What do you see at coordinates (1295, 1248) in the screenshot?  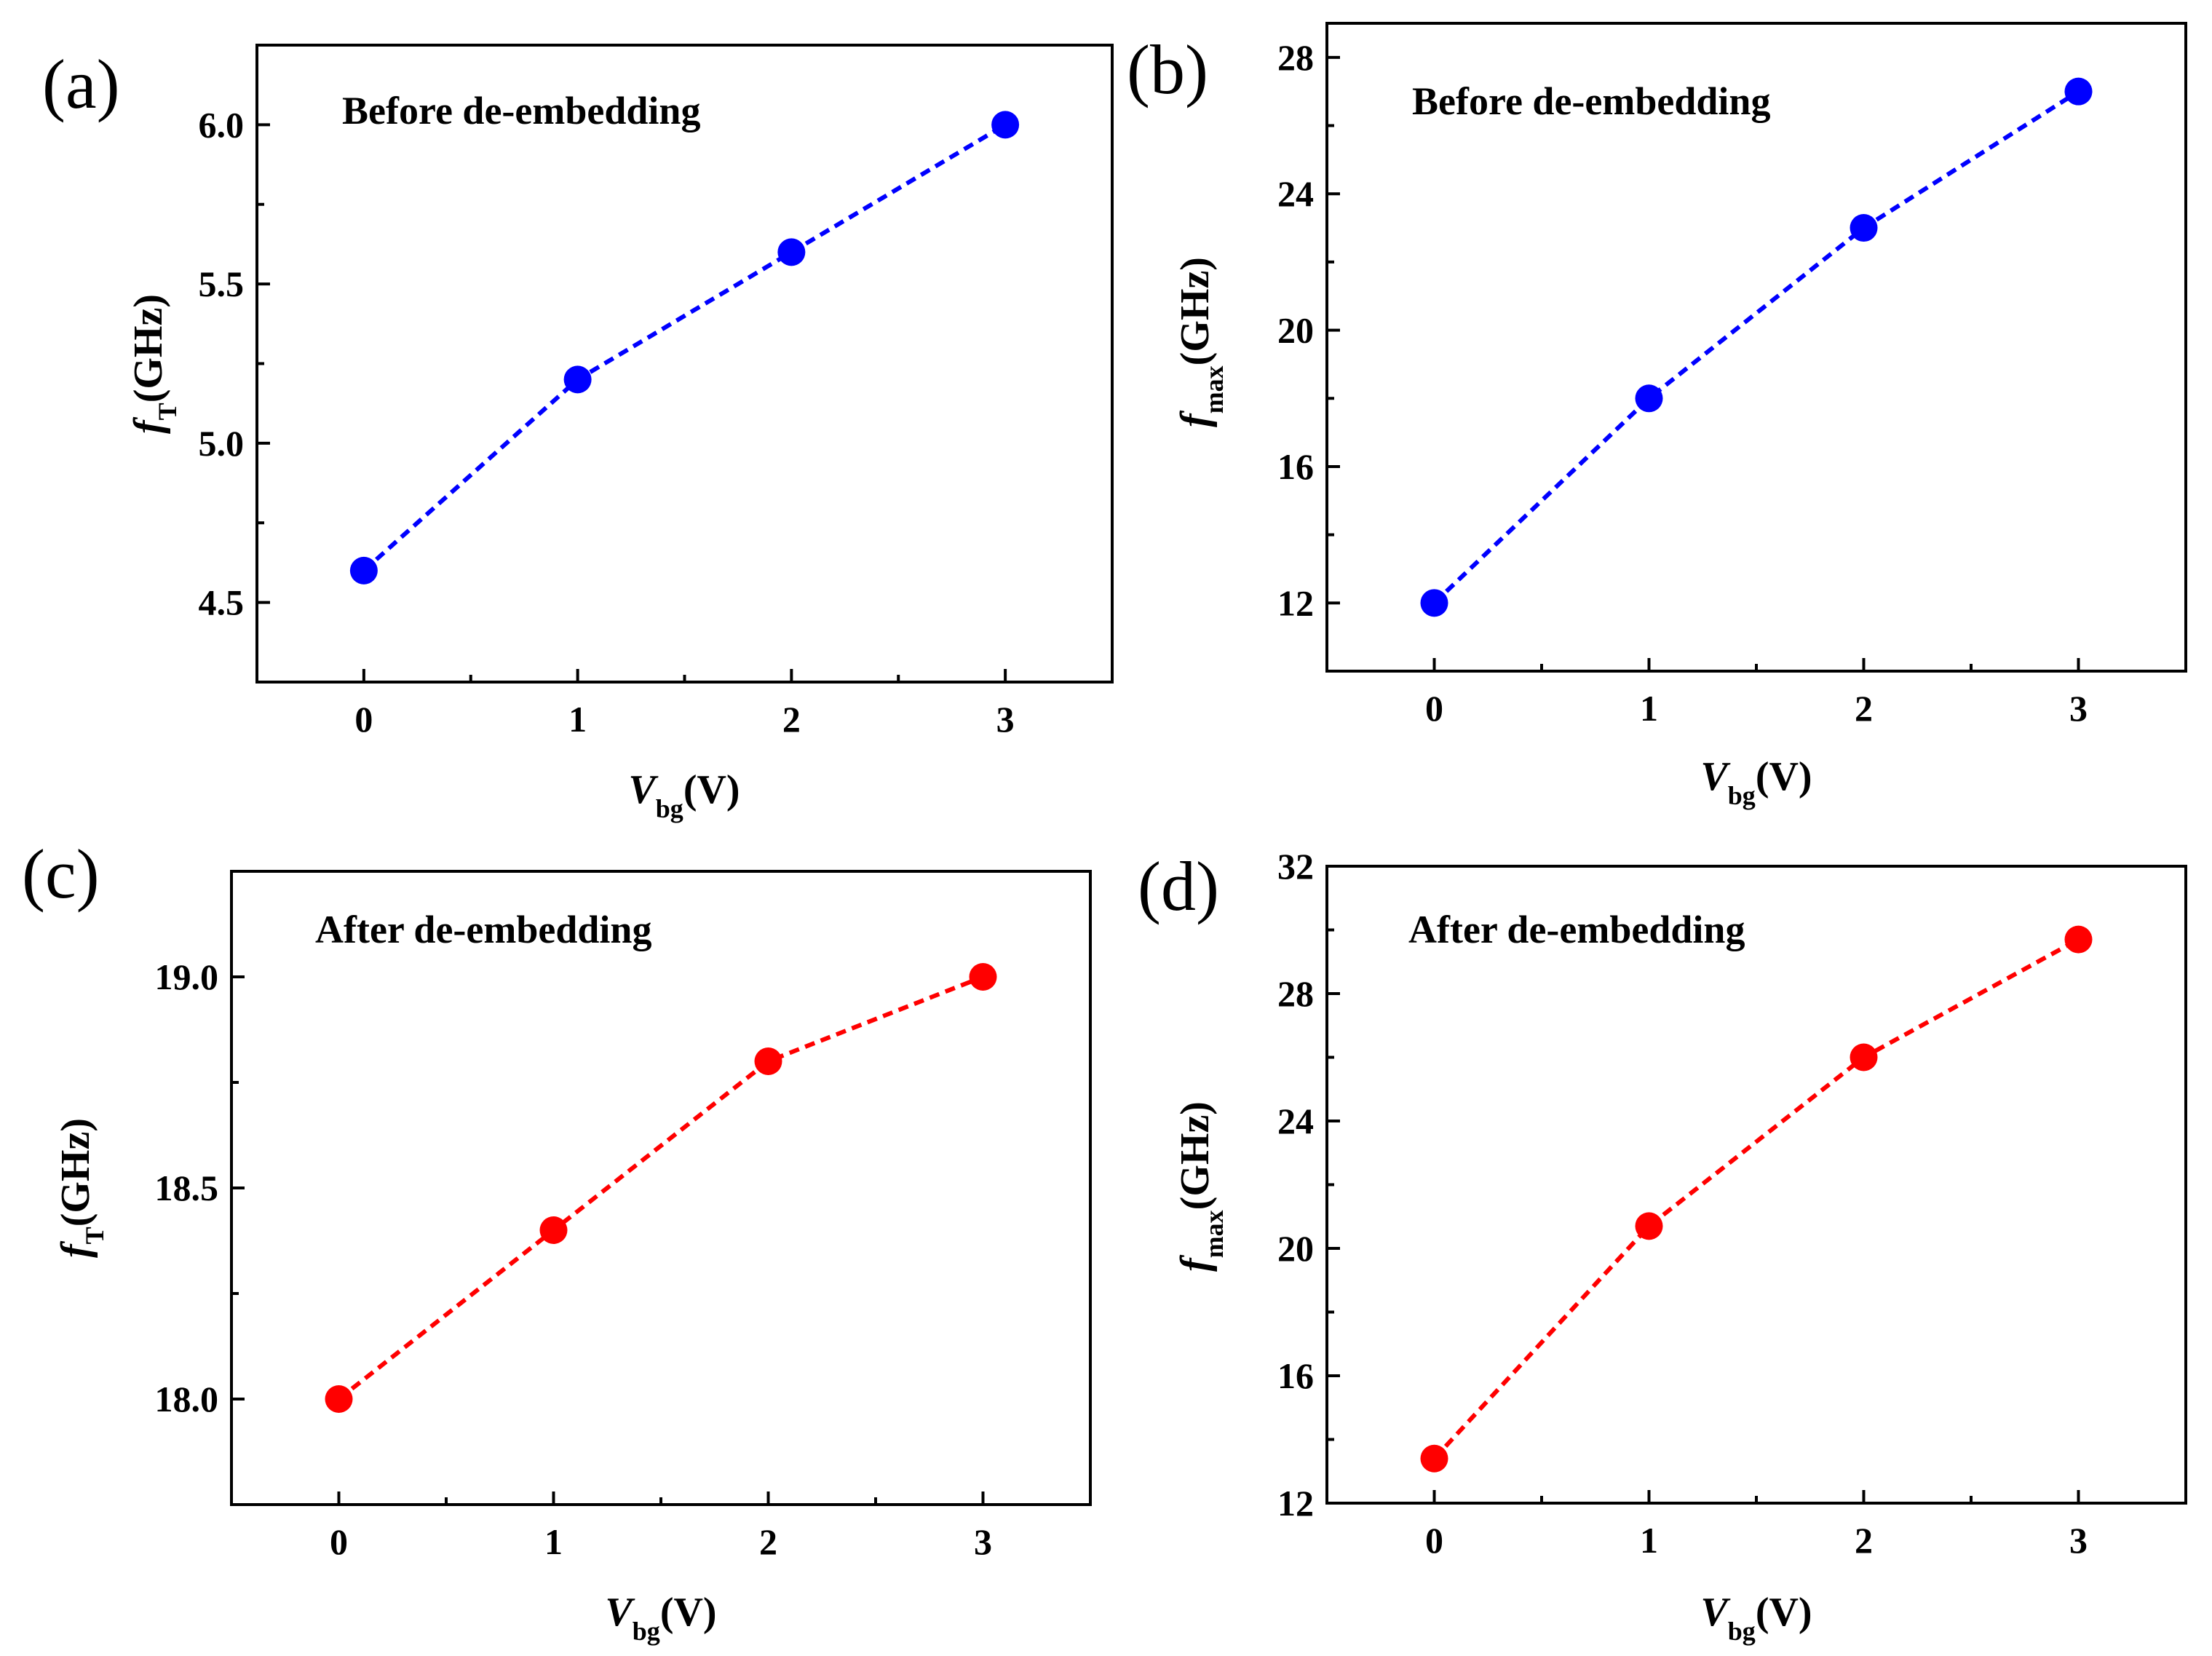 I see `panel-d-y-tick-label: 20` at bounding box center [1295, 1248].